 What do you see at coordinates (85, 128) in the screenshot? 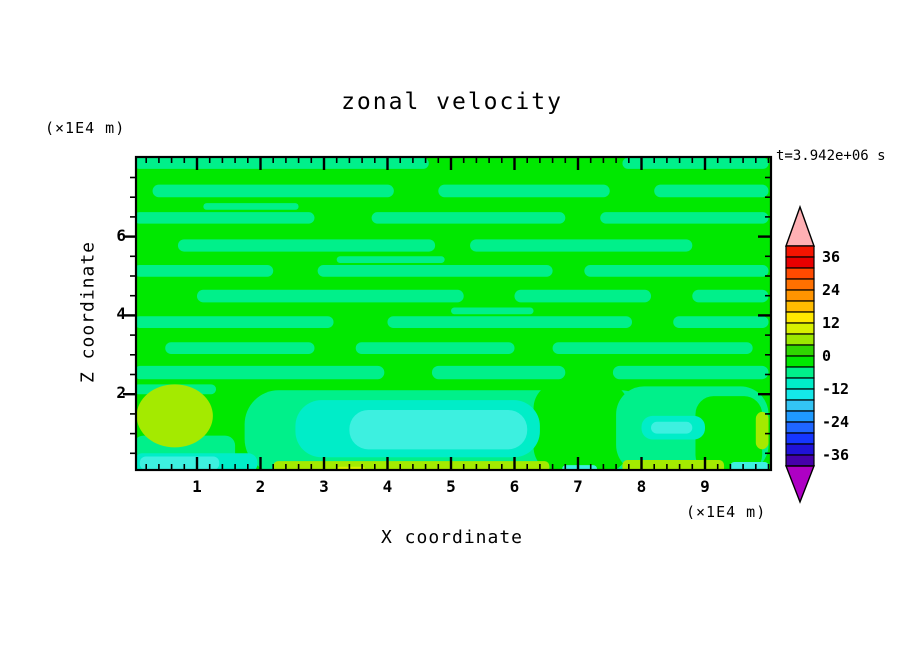
I see `z-axis-unit-label: (×1E4 m)` at bounding box center [85, 128].